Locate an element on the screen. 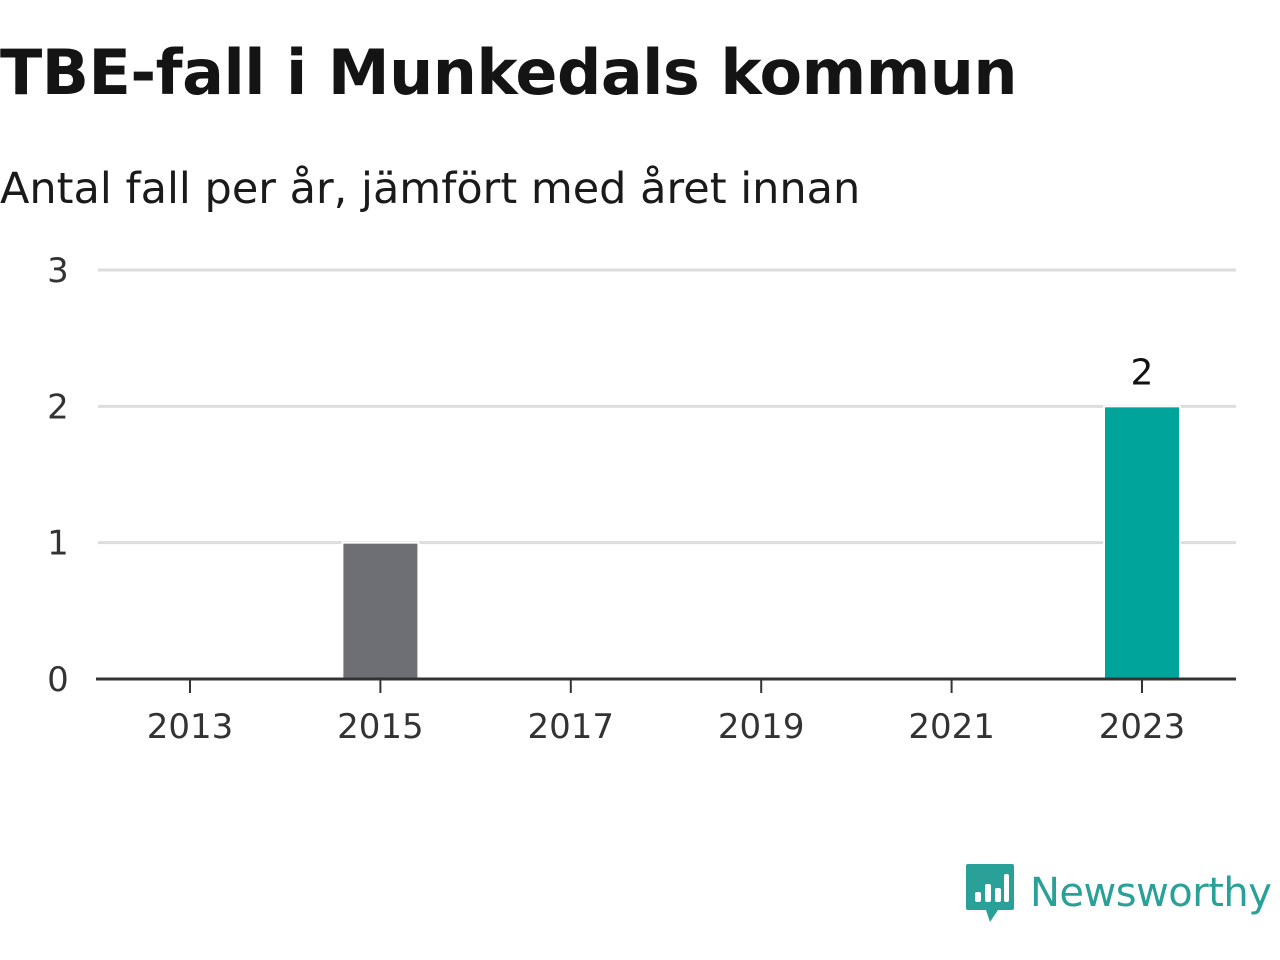  bar-2015 is located at coordinates (380, 611).